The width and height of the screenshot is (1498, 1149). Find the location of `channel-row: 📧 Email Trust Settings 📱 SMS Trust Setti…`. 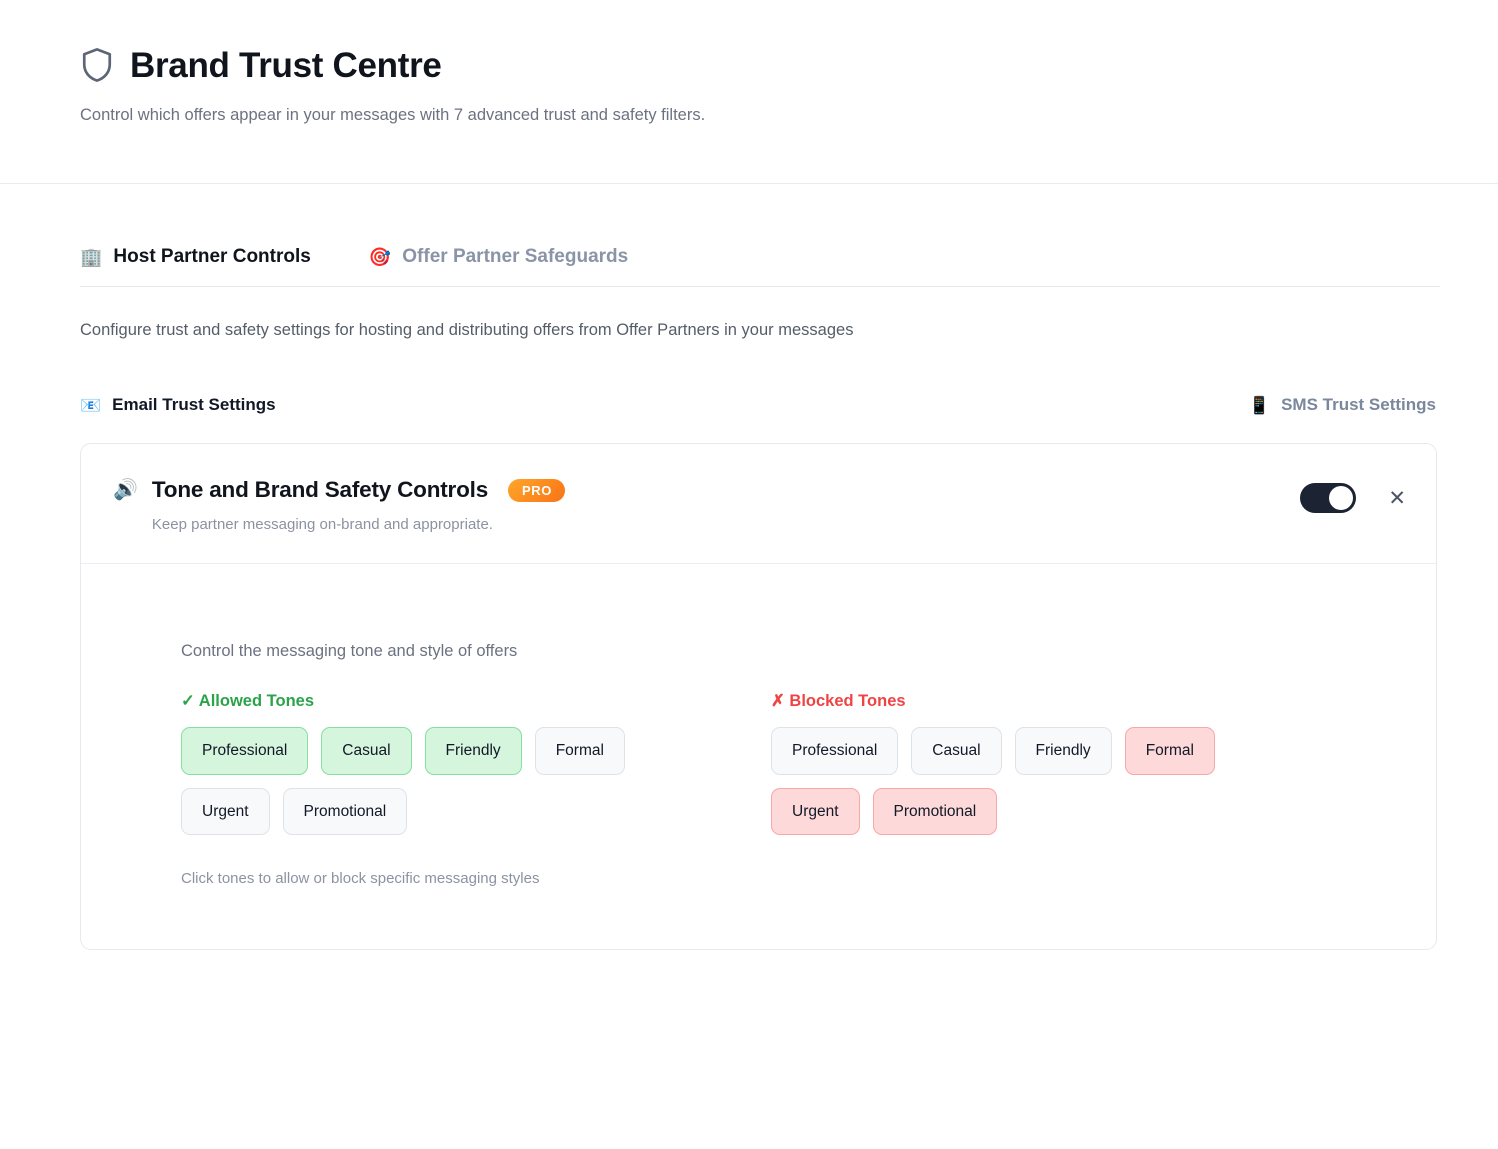

channel-row: 📧 Email Trust Settings 📱 SMS Trust Setti… is located at coordinates (749, 377).